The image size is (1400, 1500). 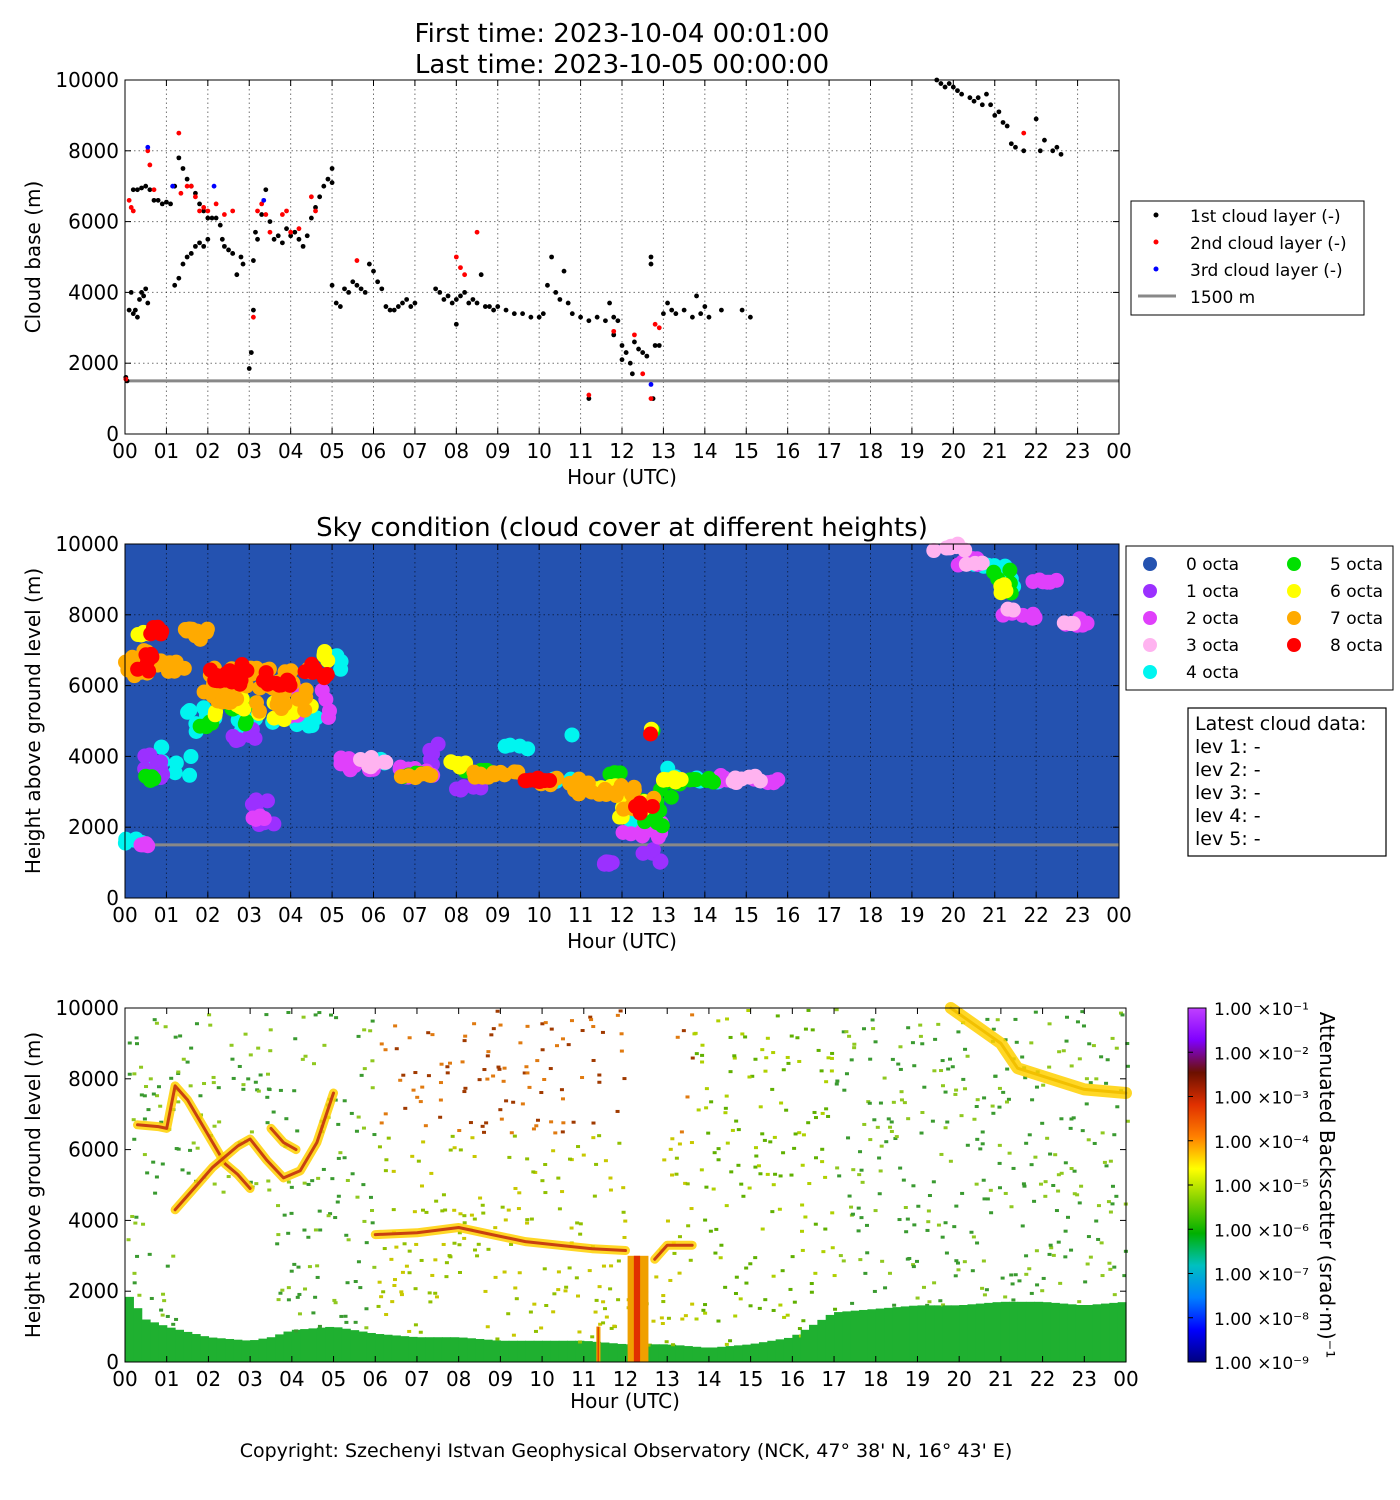 What do you see at coordinates (593, 239) in the screenshot?
I see `cloud-base-points` at bounding box center [593, 239].